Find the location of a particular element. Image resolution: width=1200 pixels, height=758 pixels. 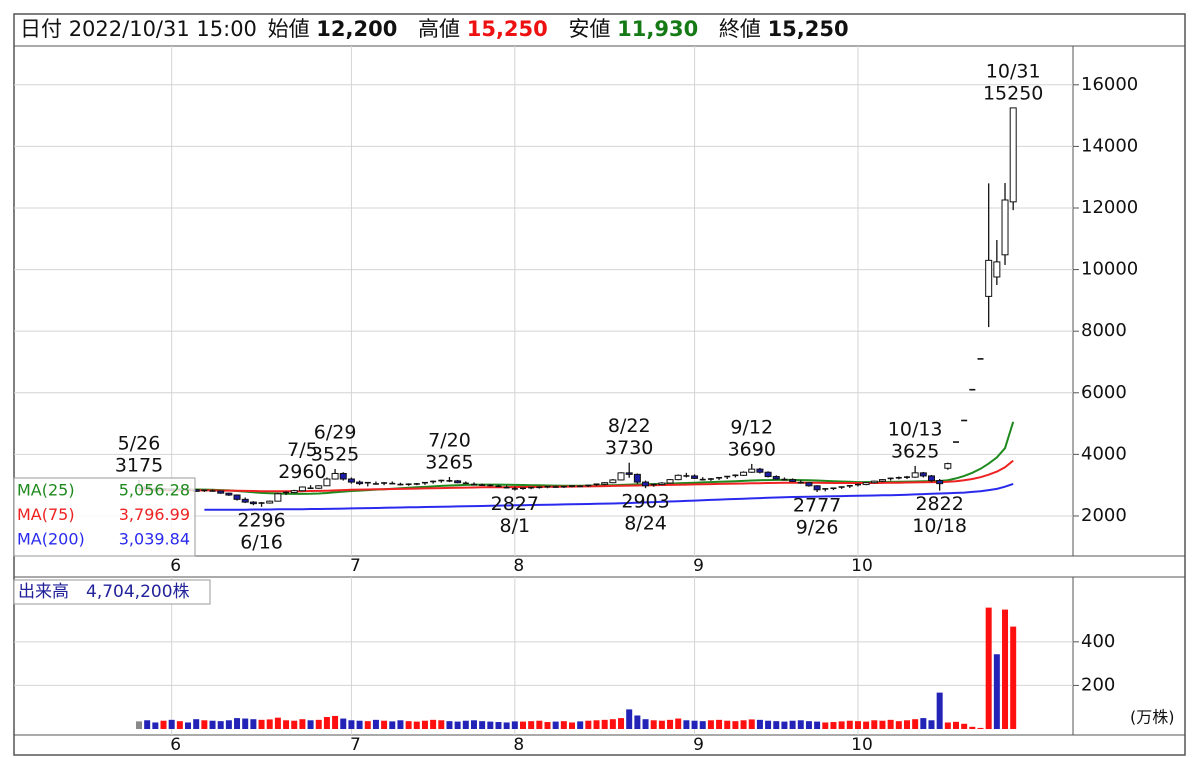

legend-name: MA(25) is located at coordinates (46, 490).